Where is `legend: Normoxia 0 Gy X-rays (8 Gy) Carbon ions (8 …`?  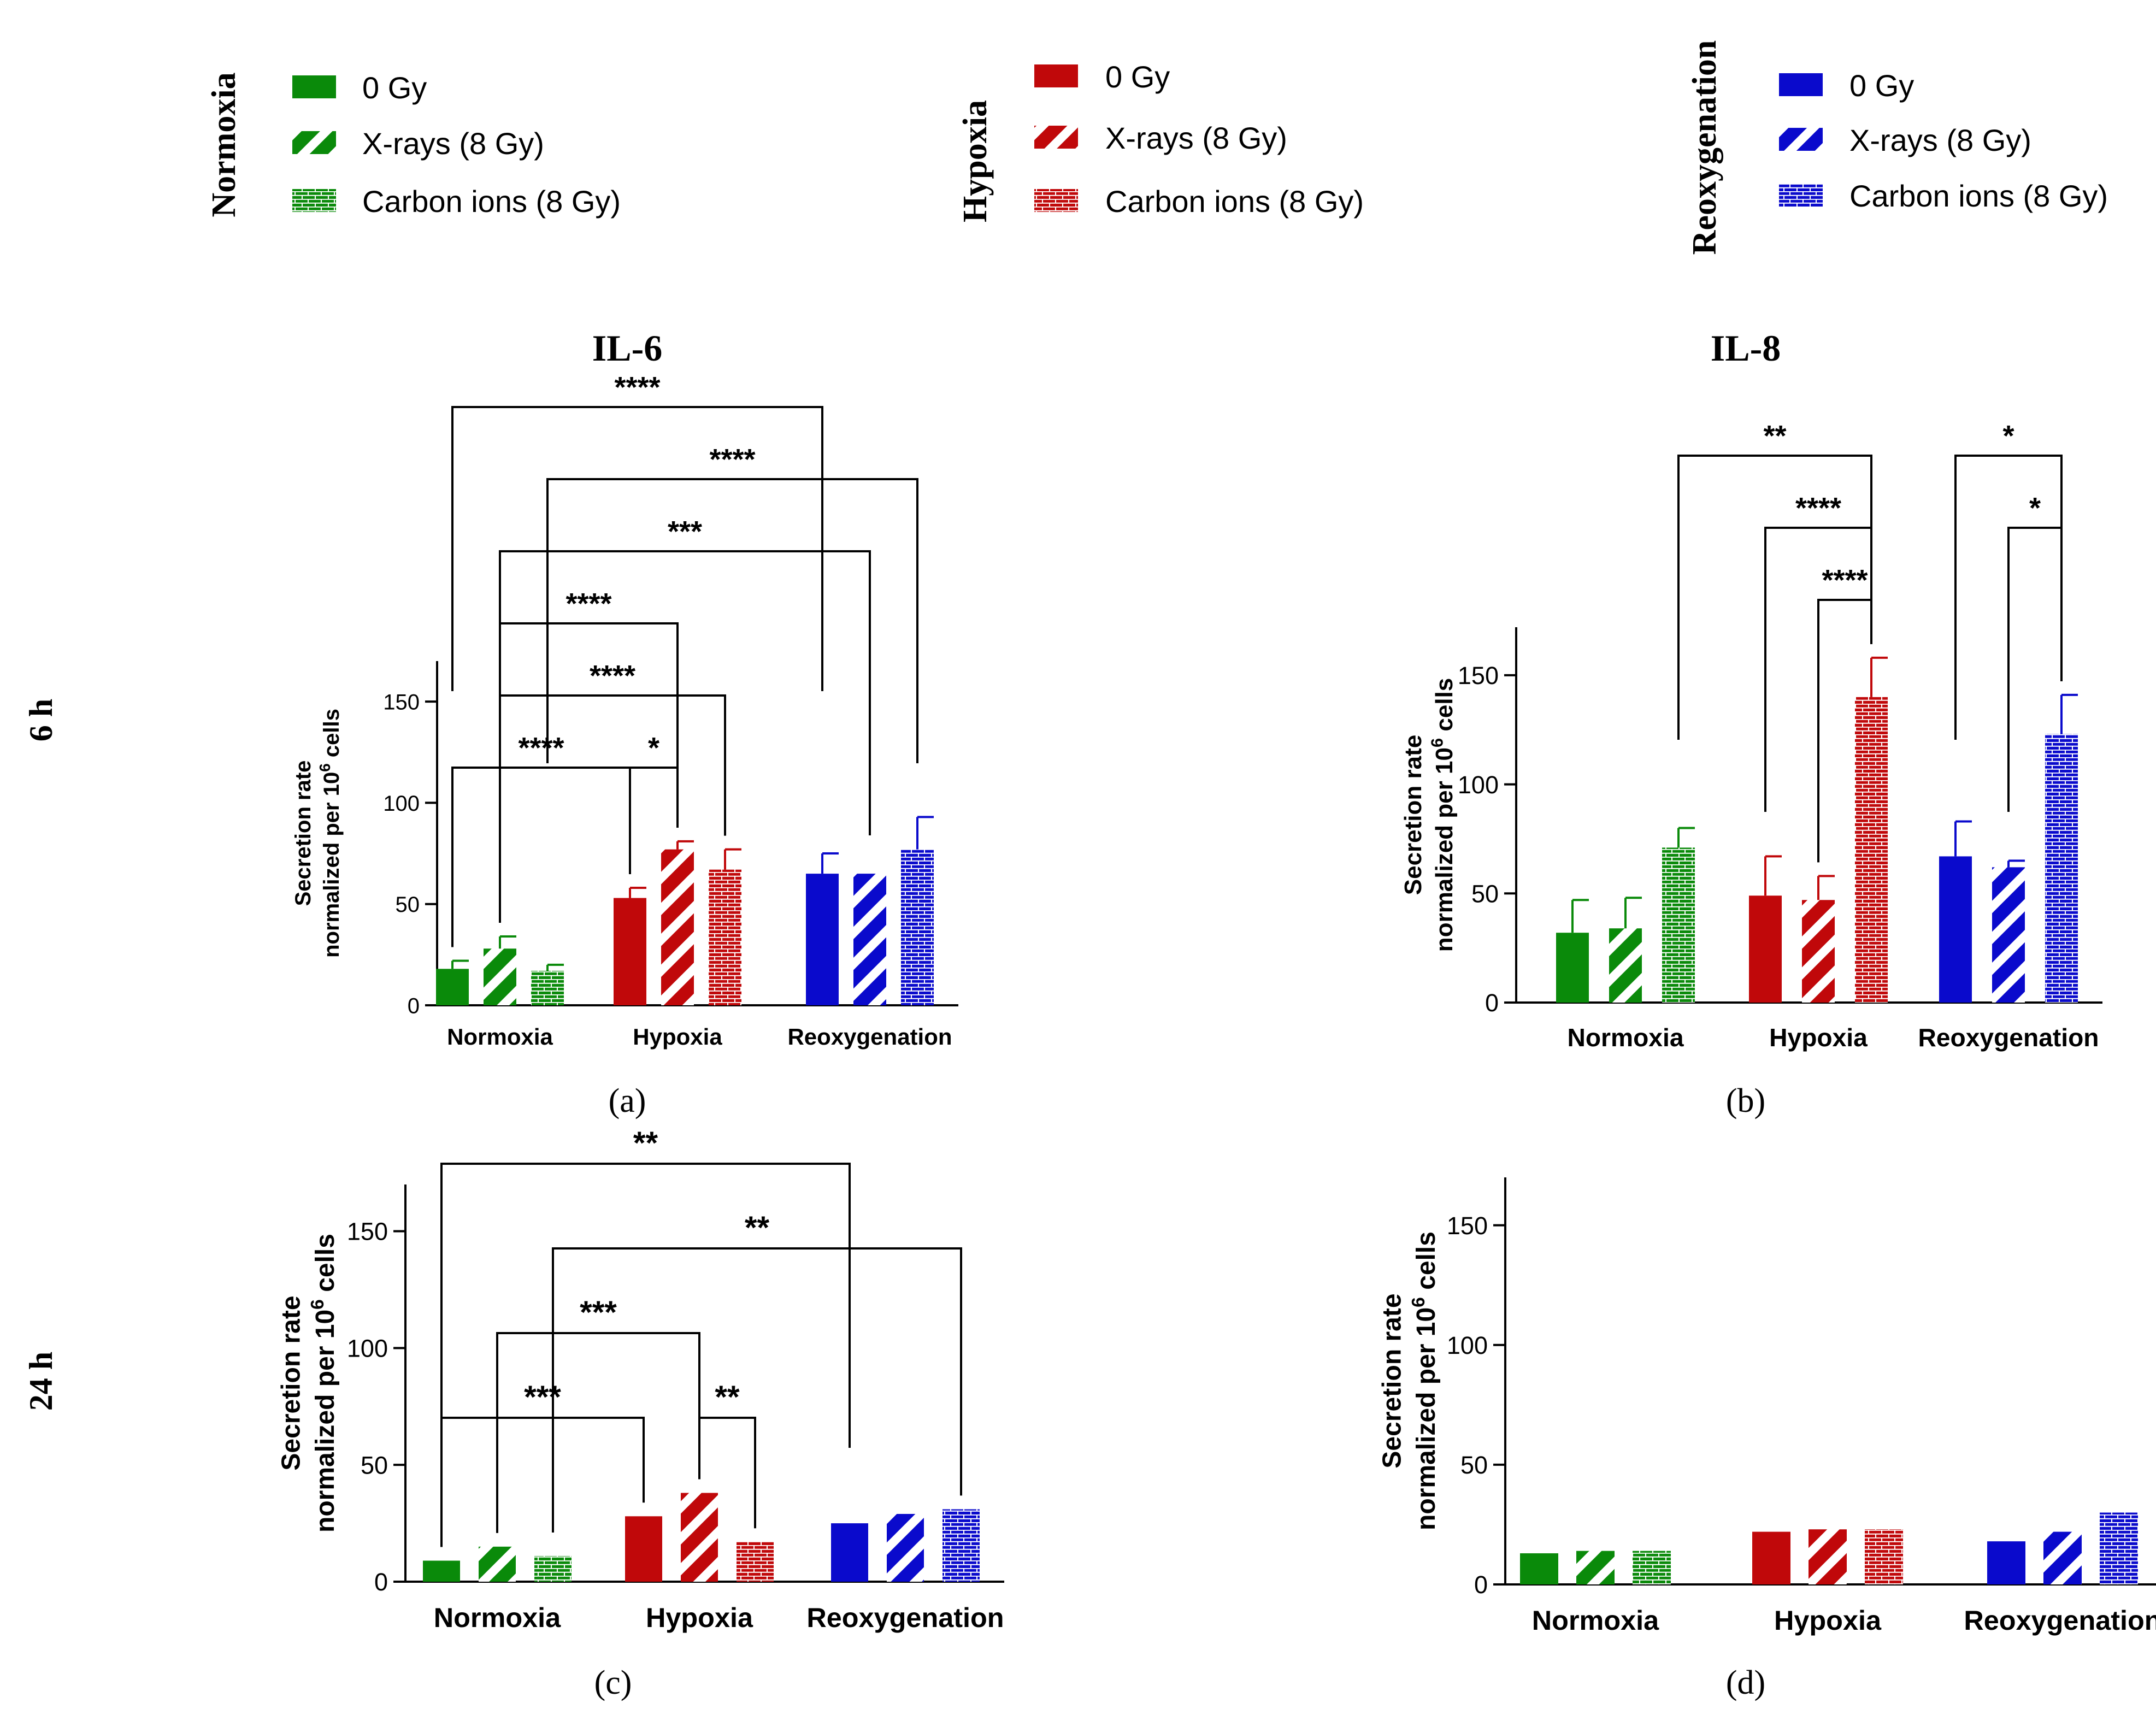
legend: Normoxia 0 Gy X-rays (8 Gy) Carbon ions (8 … is located at coordinates (1156, 147).